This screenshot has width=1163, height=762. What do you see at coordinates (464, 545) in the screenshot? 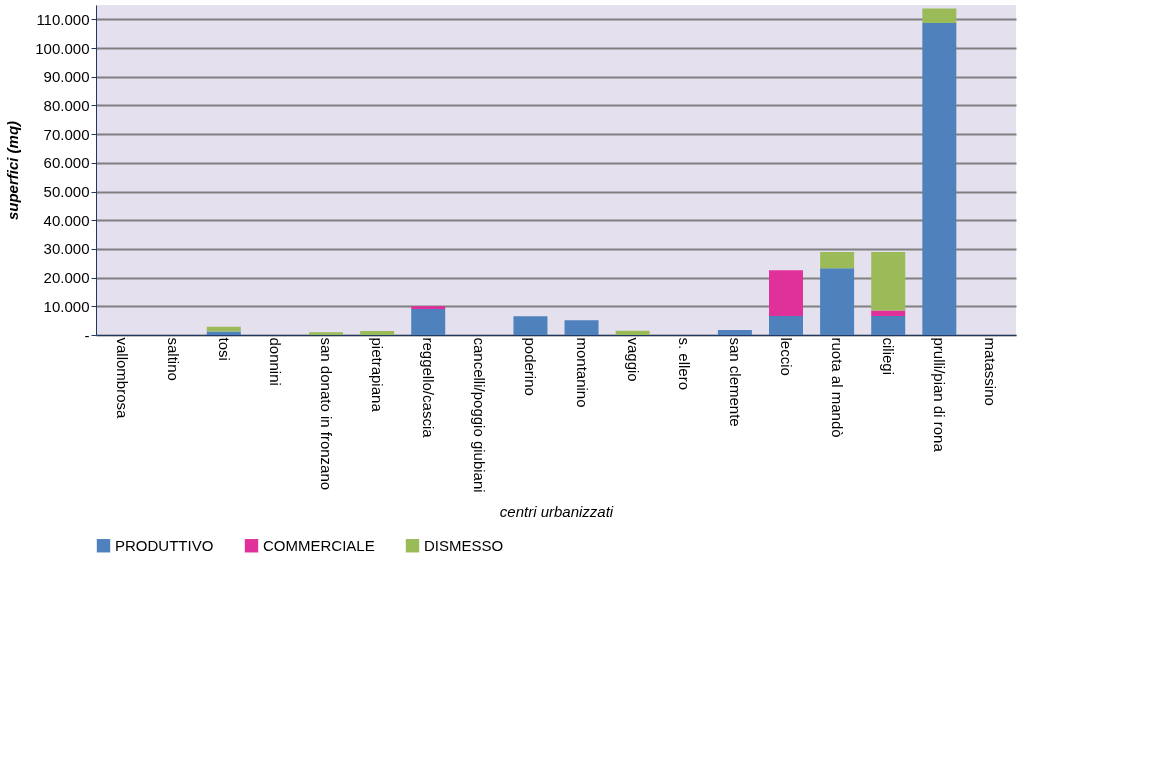
I see `legend-label: DISMESSO` at bounding box center [464, 545].